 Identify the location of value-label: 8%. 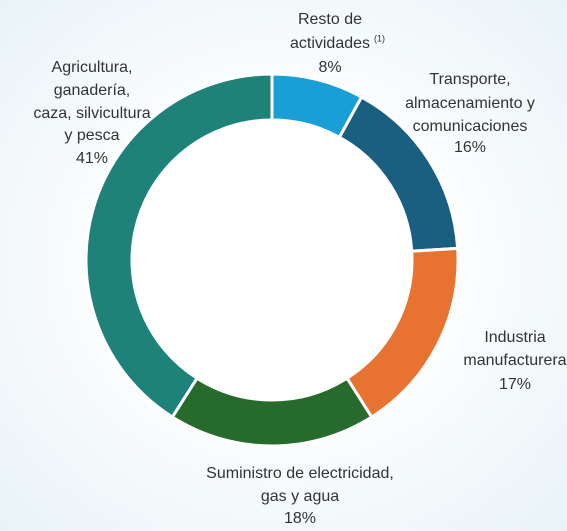
(329, 67).